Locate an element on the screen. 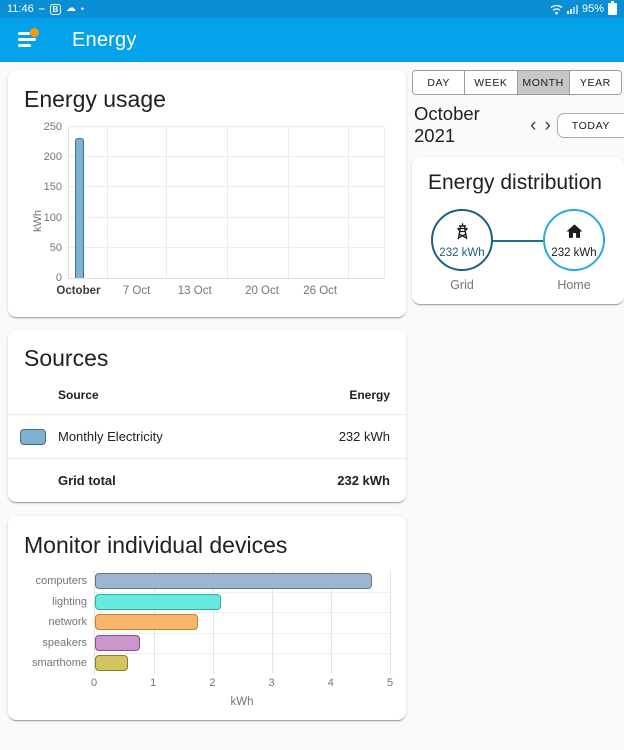  grid-node: 232 kWh Grid is located at coordinates (462, 250).